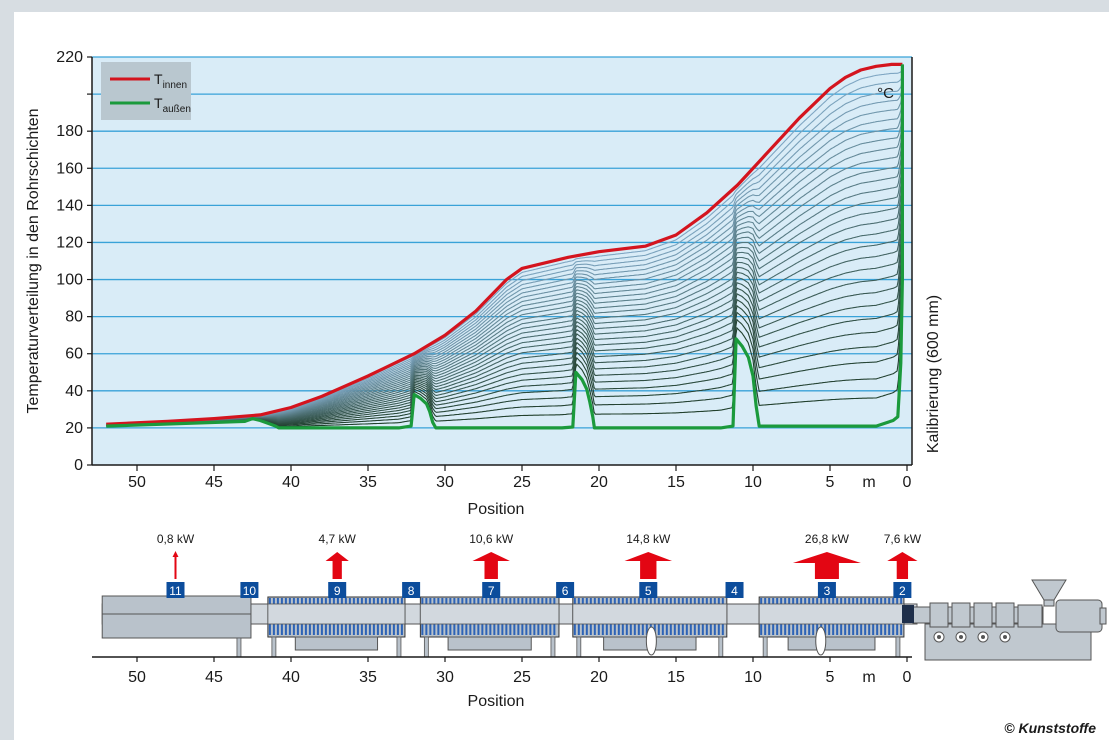 The image size is (1109, 740). What do you see at coordinates (137, 482) in the screenshot?
I see `x-tick-label: 50` at bounding box center [137, 482].